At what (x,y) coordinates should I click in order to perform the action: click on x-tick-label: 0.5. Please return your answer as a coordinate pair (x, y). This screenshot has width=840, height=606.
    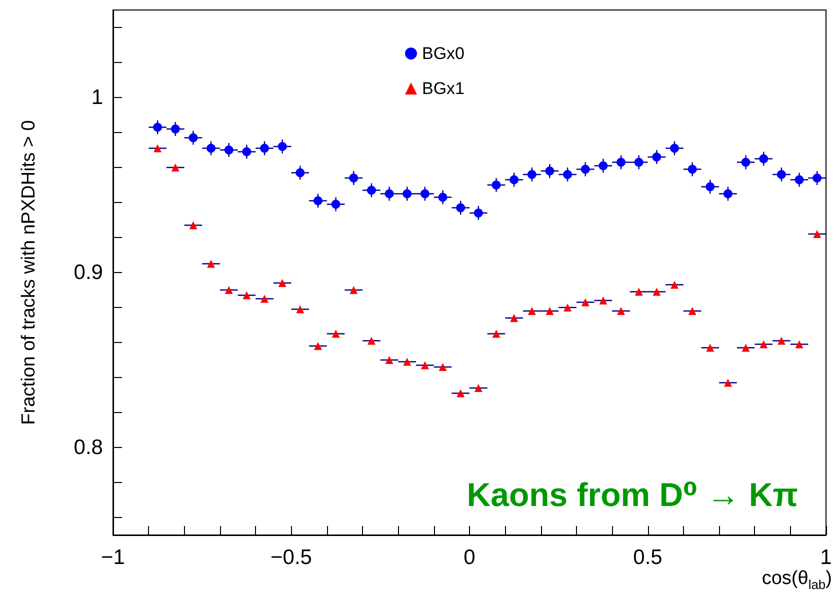
    Looking at the image, I should click on (647, 557).